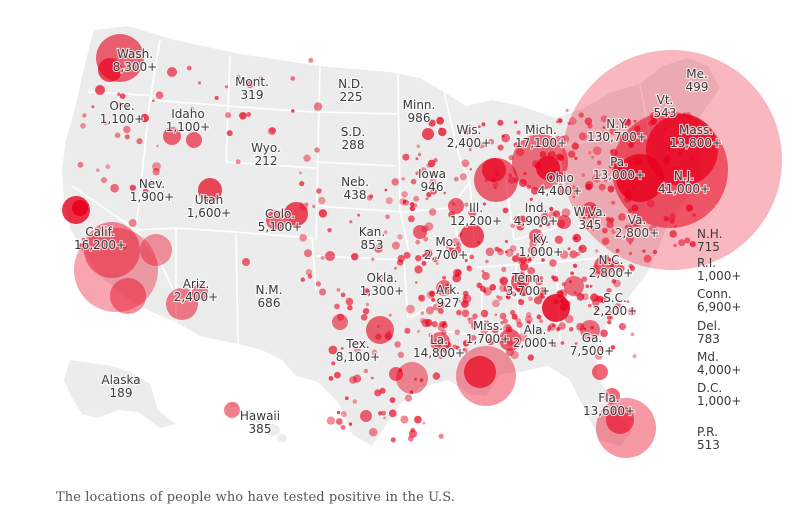  I want to click on state-label-w-va: W.Va. 345, so click(590, 218).